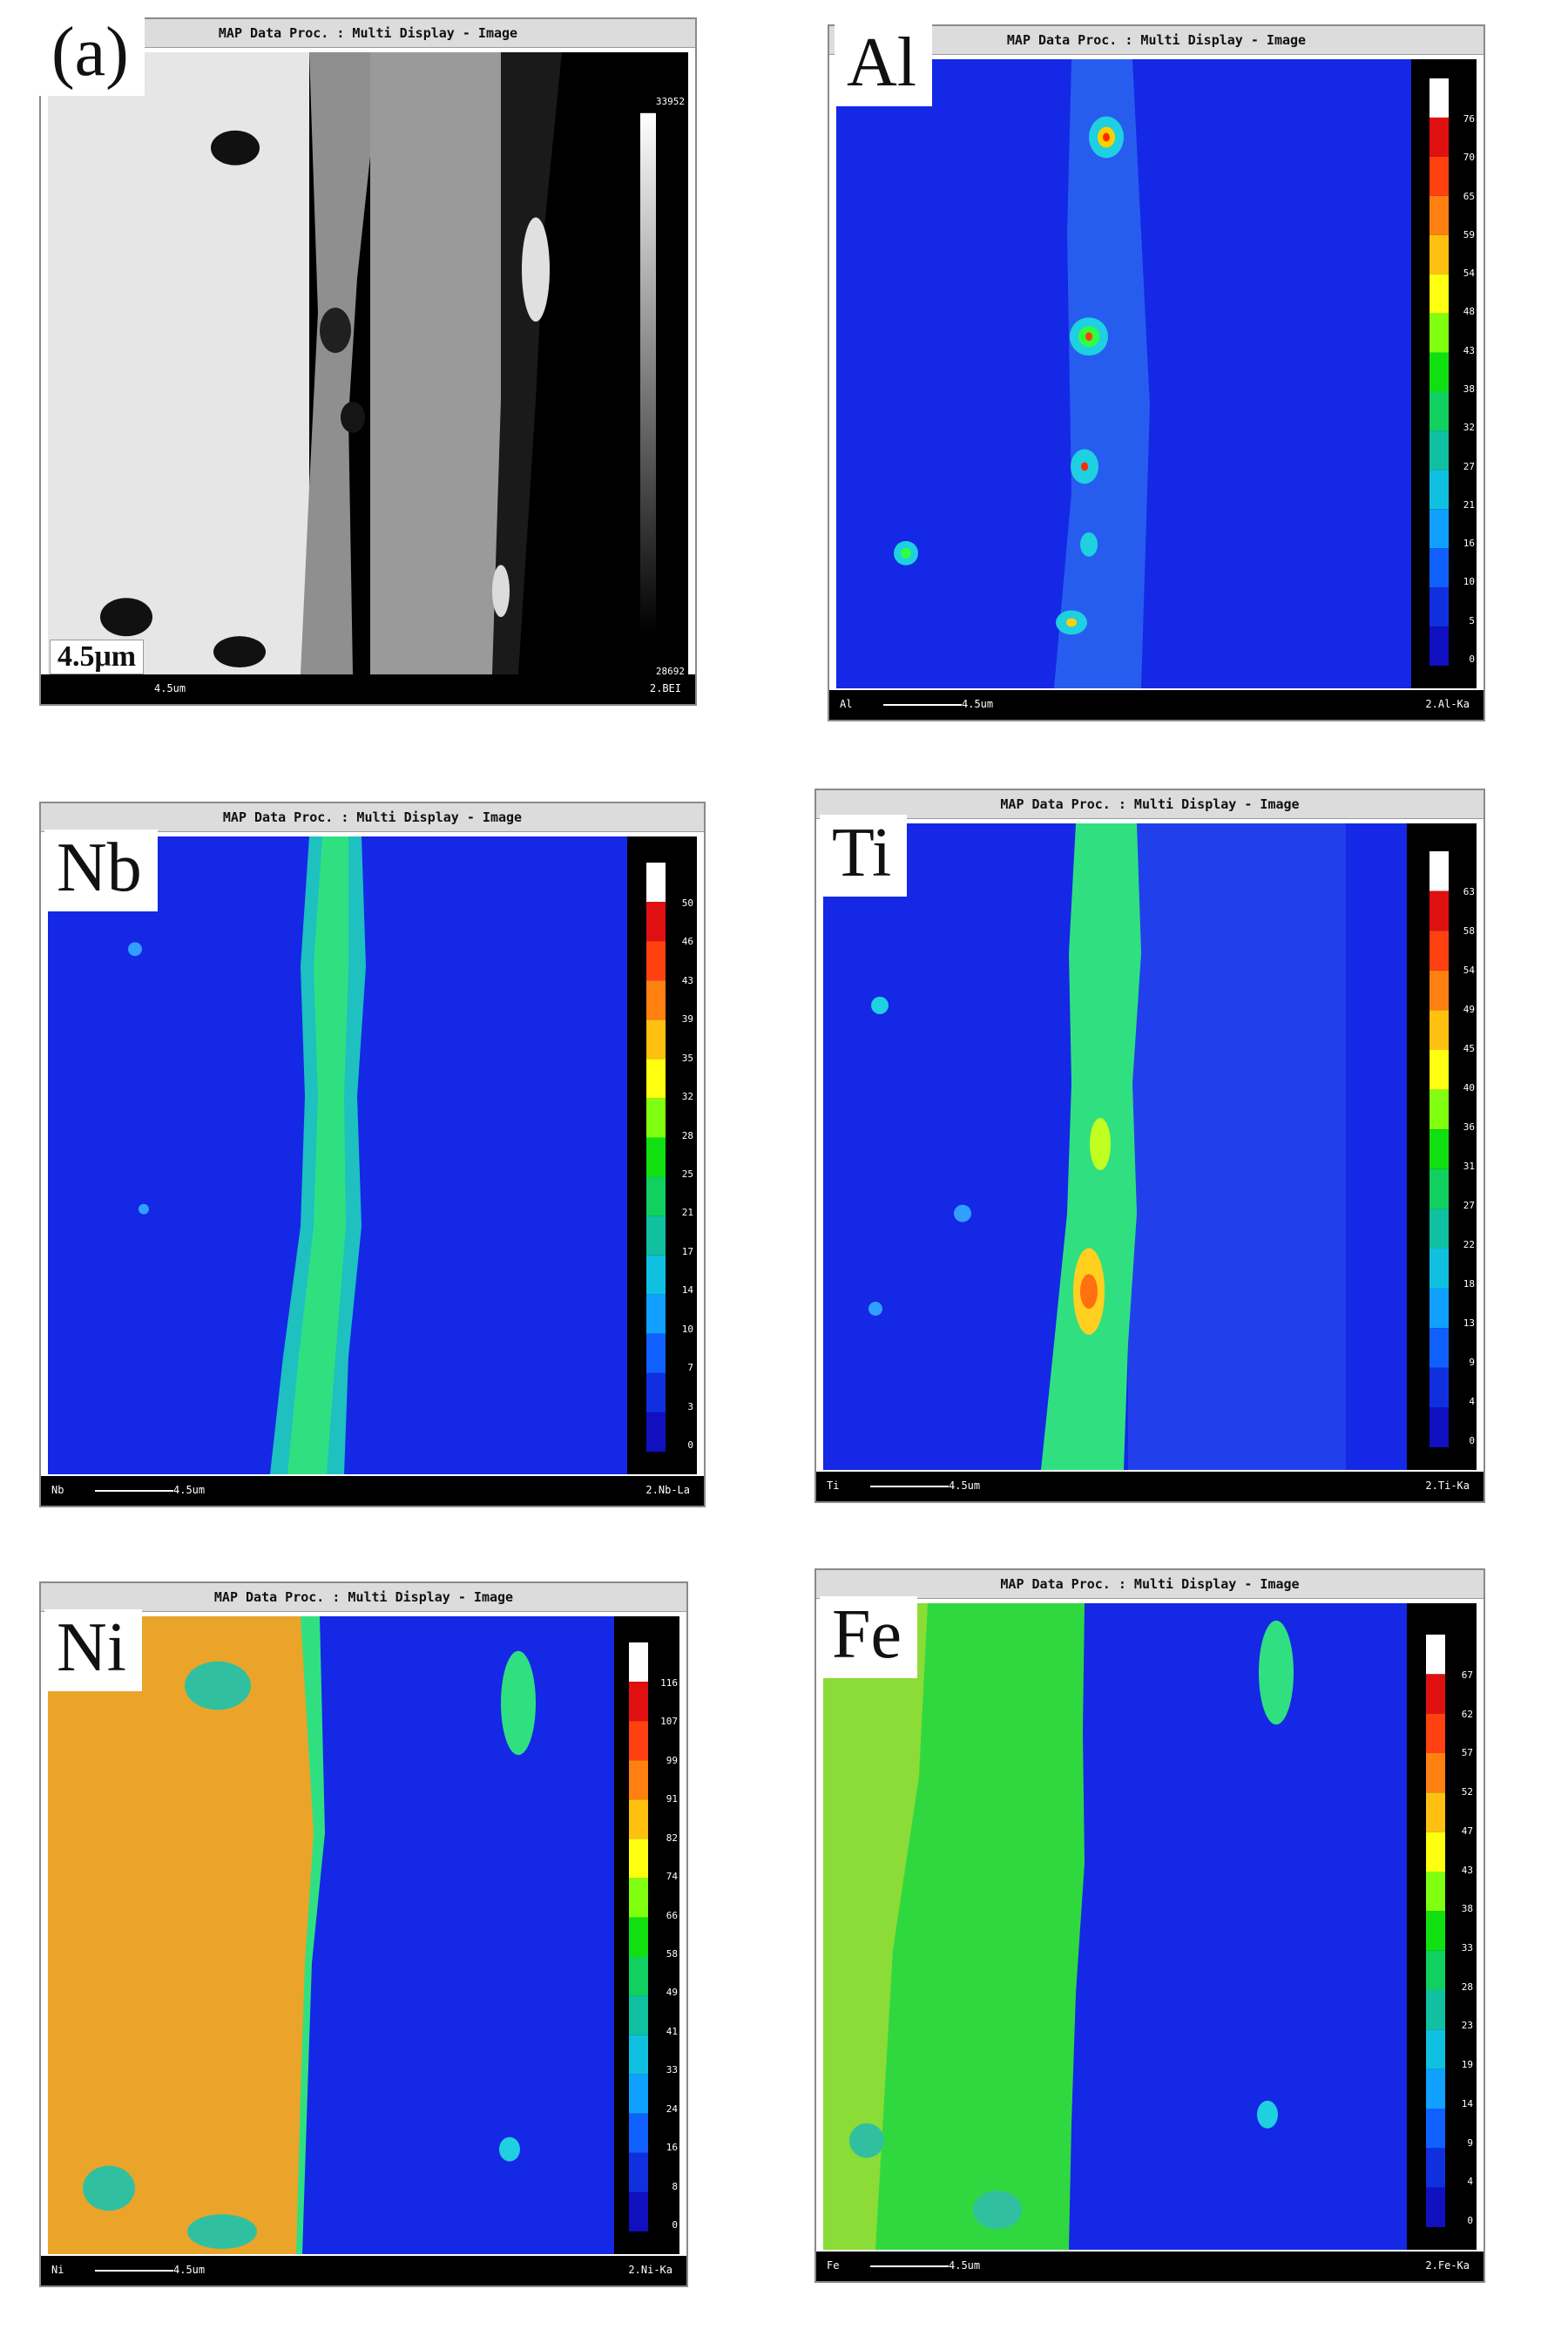 This screenshot has width=1568, height=2343. Describe the element at coordinates (1461, 1166) in the screenshot. I see `scale-ticks: 63 58 54 49 45 40 36 31 27 22 18 13 9 4 0` at that location.